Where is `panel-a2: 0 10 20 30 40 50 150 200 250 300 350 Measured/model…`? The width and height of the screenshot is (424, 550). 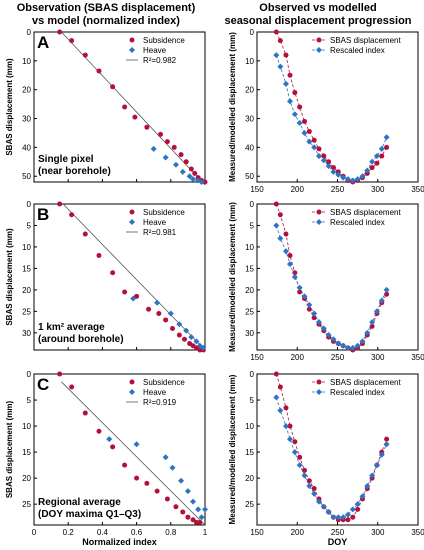
panel-a2: 0 10 20 30 40 50 150 200 250 300 350 Measured/model… is located at coordinates (326, 111).